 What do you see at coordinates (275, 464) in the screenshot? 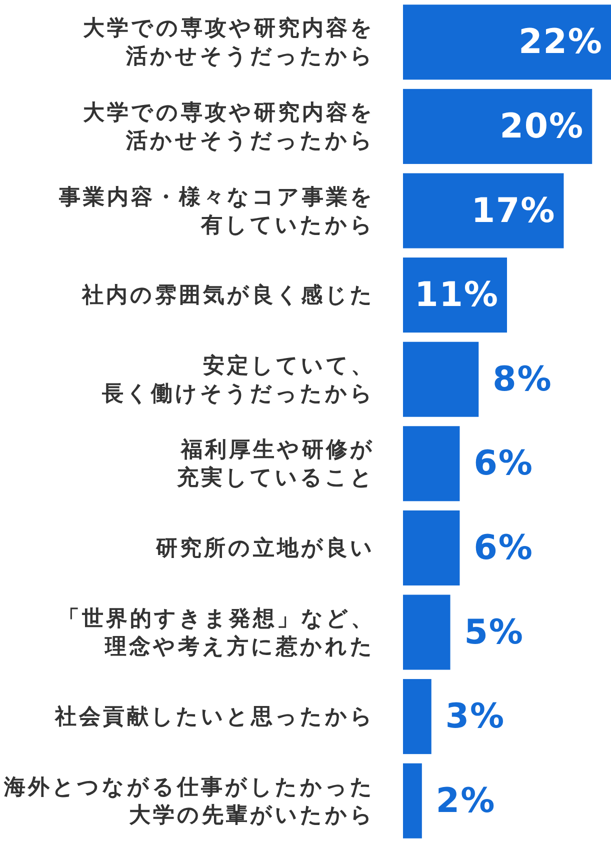
I see `y-tick-label: 福利厚生や研修が充実していること` at bounding box center [275, 464].